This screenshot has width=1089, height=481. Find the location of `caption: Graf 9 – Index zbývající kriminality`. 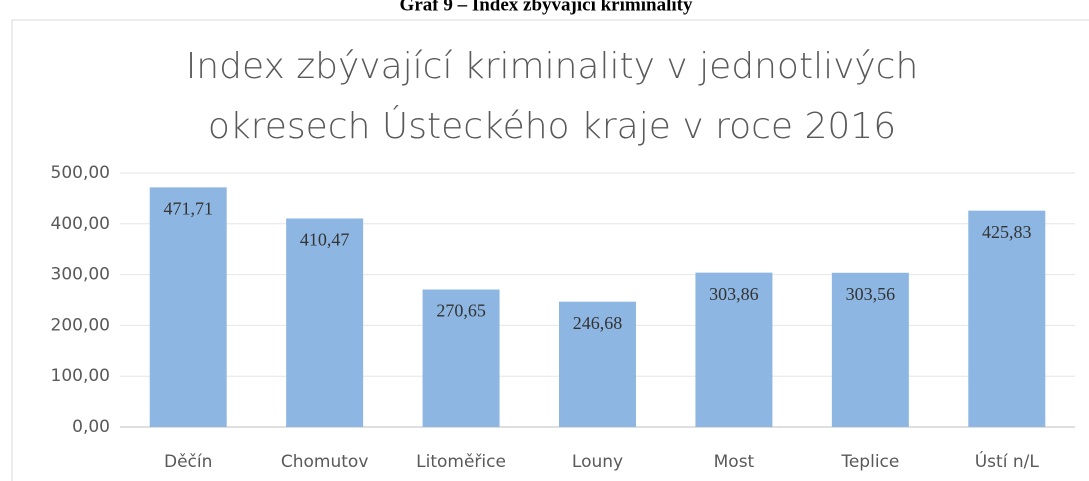

caption: Graf 9 – Index zbývající kriminality is located at coordinates (546, 7).